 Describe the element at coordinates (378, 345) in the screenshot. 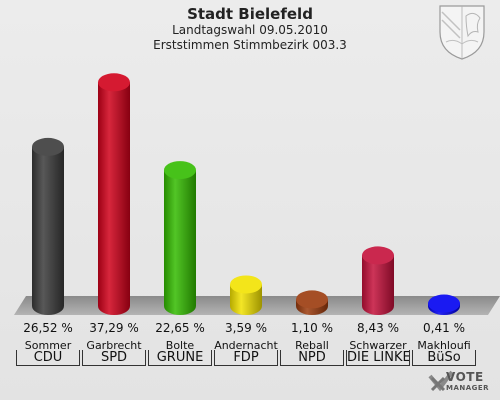

I see `candidate-label-die-linke: Schwarzer` at that location.